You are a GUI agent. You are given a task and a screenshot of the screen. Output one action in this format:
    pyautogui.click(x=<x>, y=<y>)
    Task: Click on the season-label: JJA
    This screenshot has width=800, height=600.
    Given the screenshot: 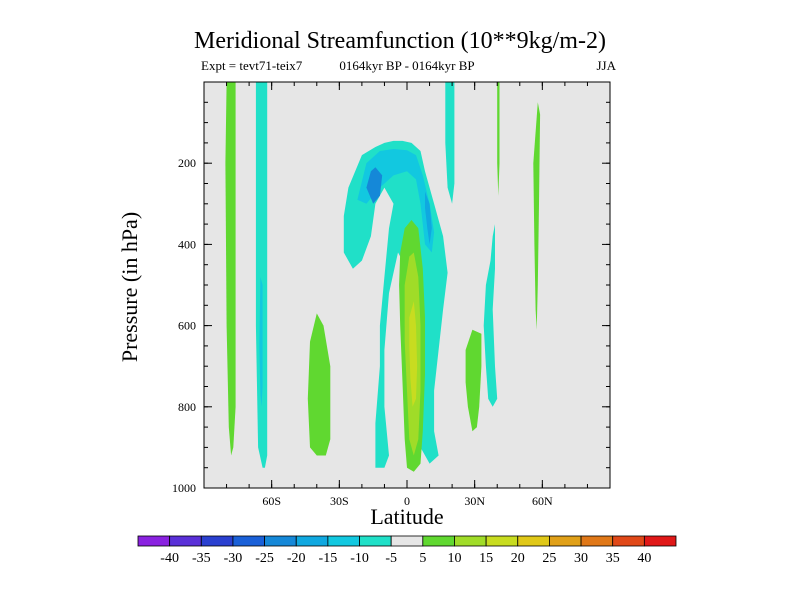 What is the action you would take?
    pyautogui.click(x=606, y=65)
    